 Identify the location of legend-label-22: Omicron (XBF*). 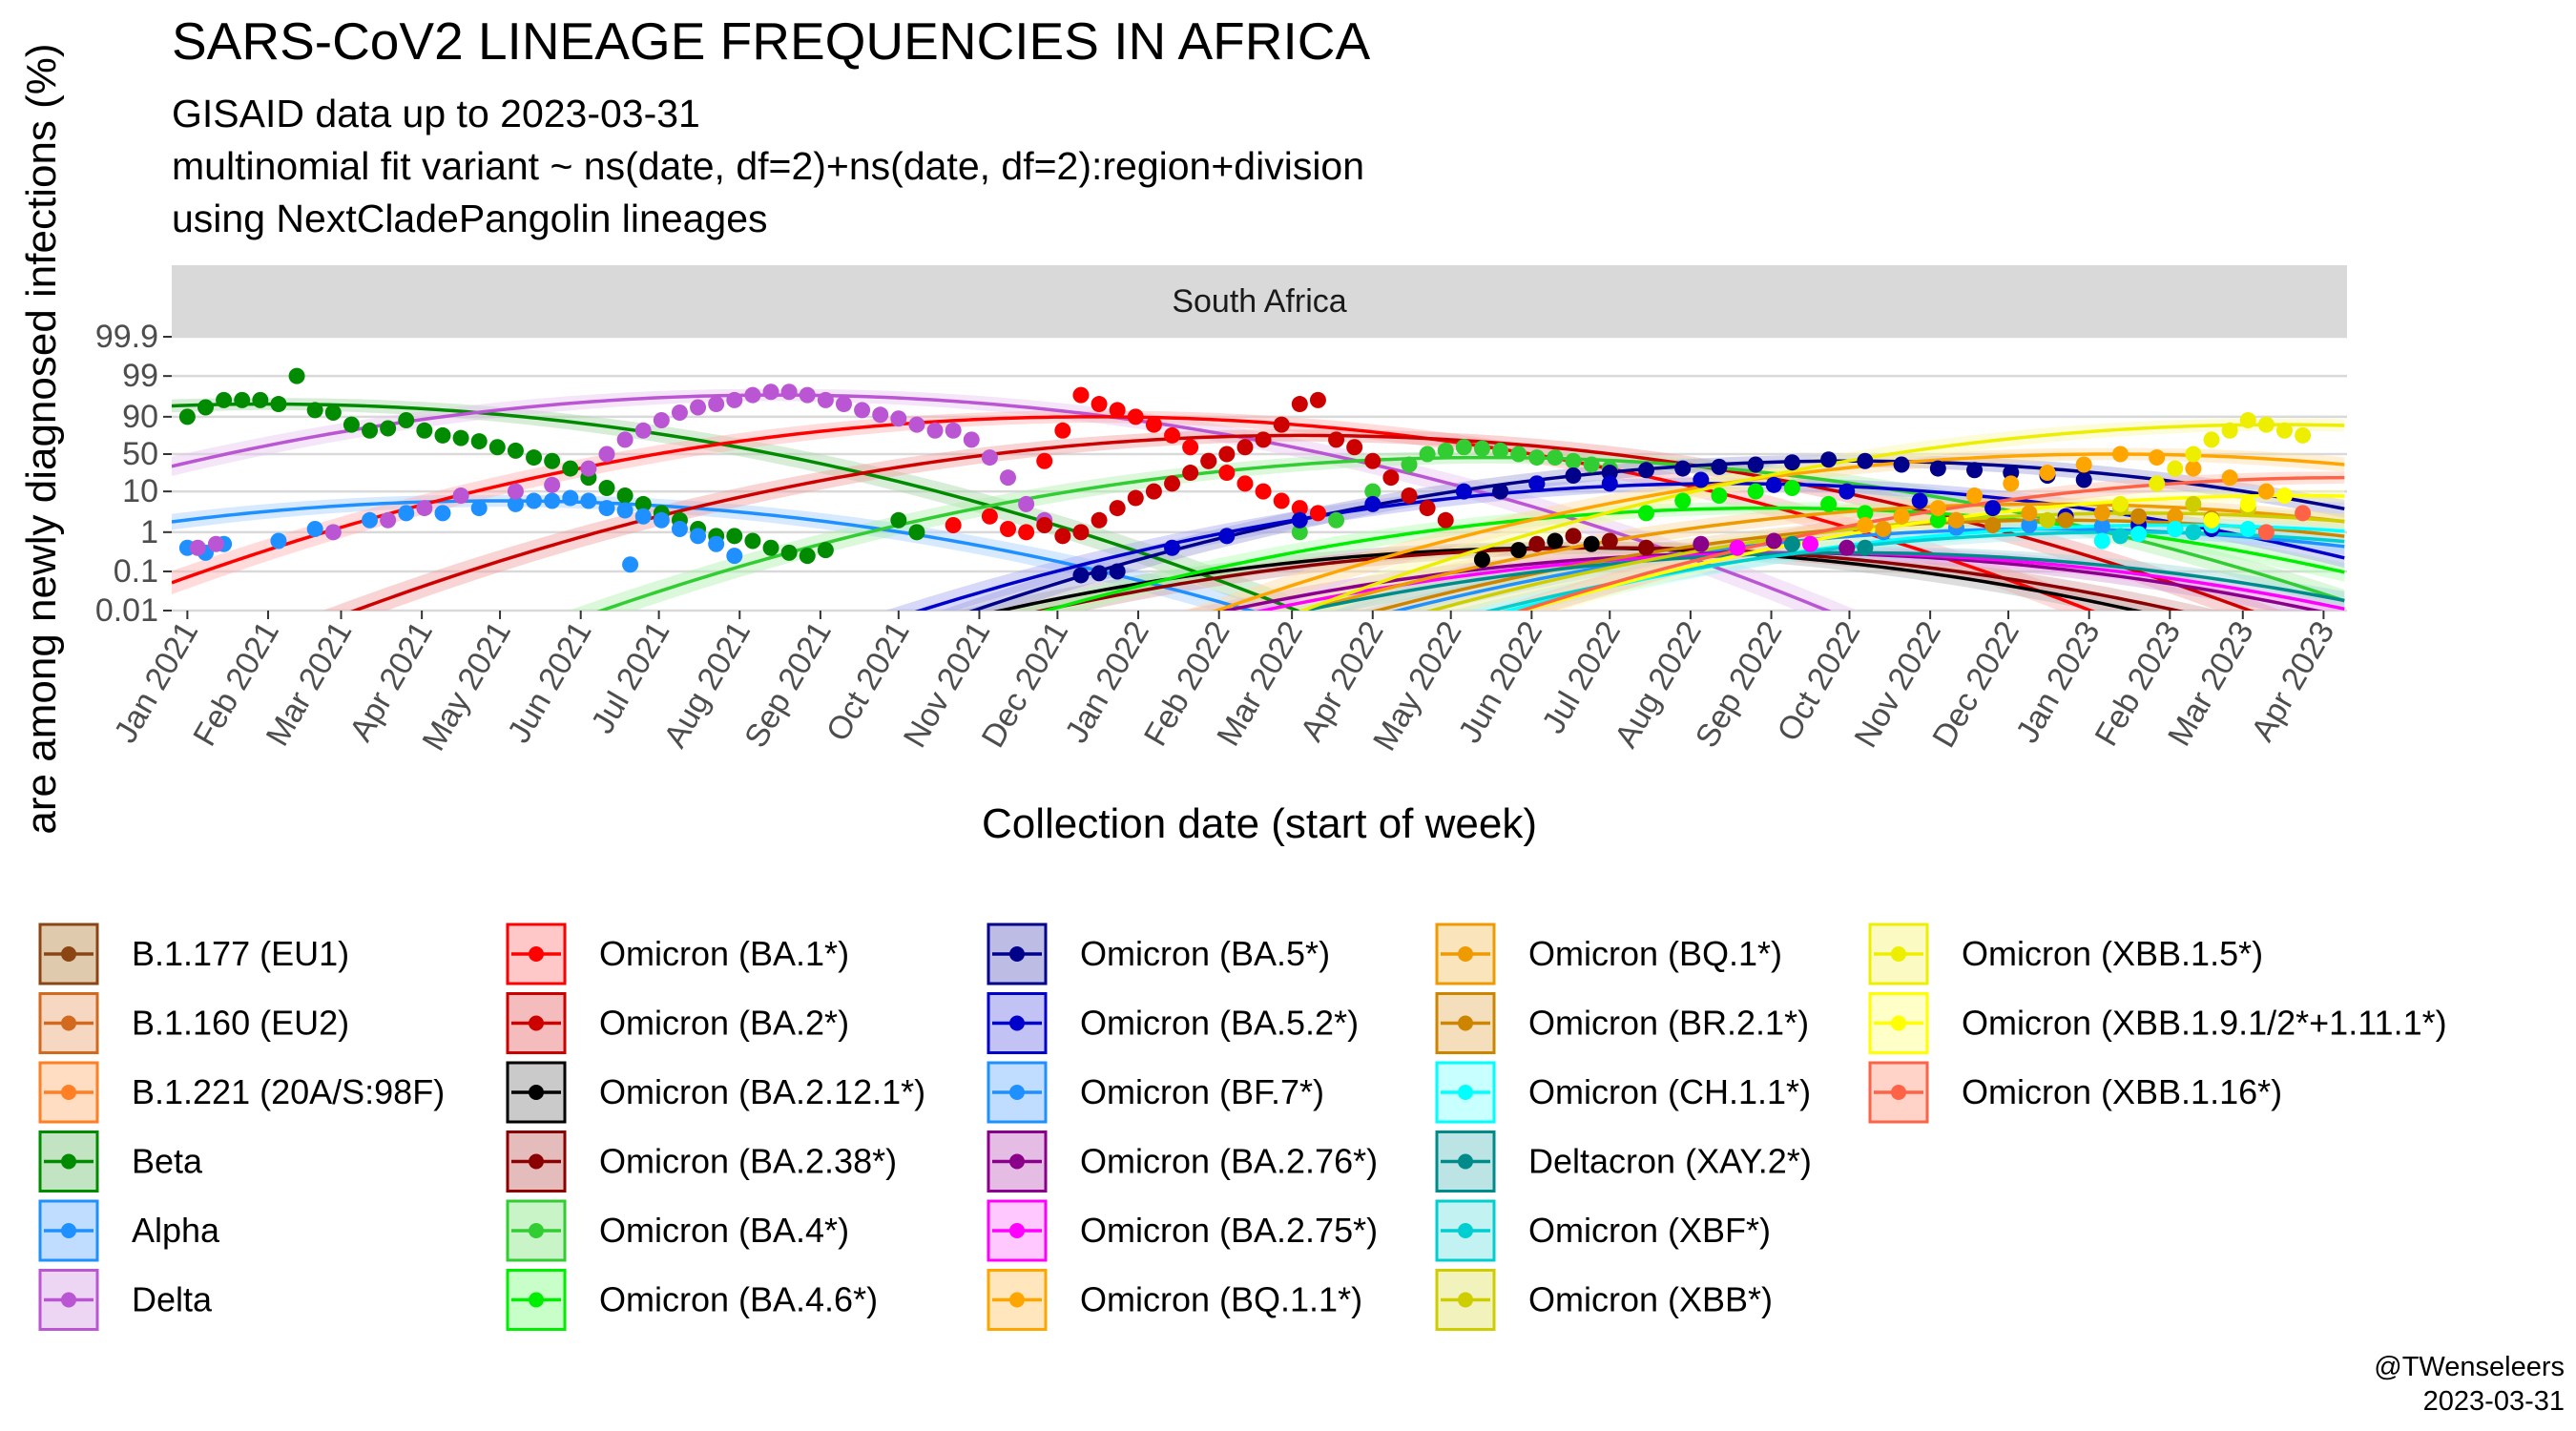
(1649, 1230).